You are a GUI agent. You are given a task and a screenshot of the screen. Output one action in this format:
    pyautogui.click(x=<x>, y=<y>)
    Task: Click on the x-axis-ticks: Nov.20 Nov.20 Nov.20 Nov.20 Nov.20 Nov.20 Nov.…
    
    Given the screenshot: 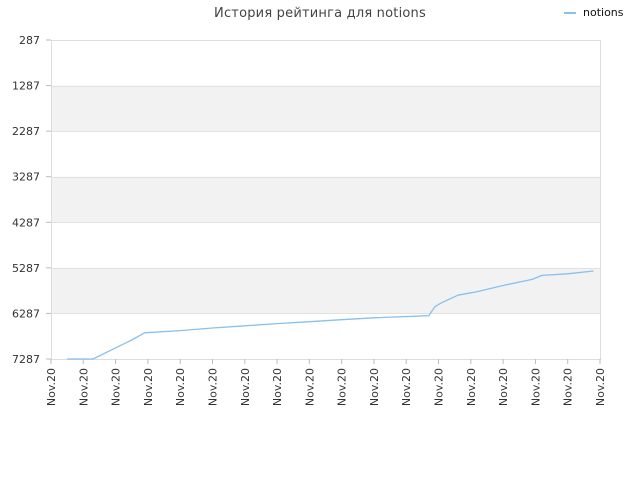 What is the action you would take?
    pyautogui.click(x=326, y=382)
    